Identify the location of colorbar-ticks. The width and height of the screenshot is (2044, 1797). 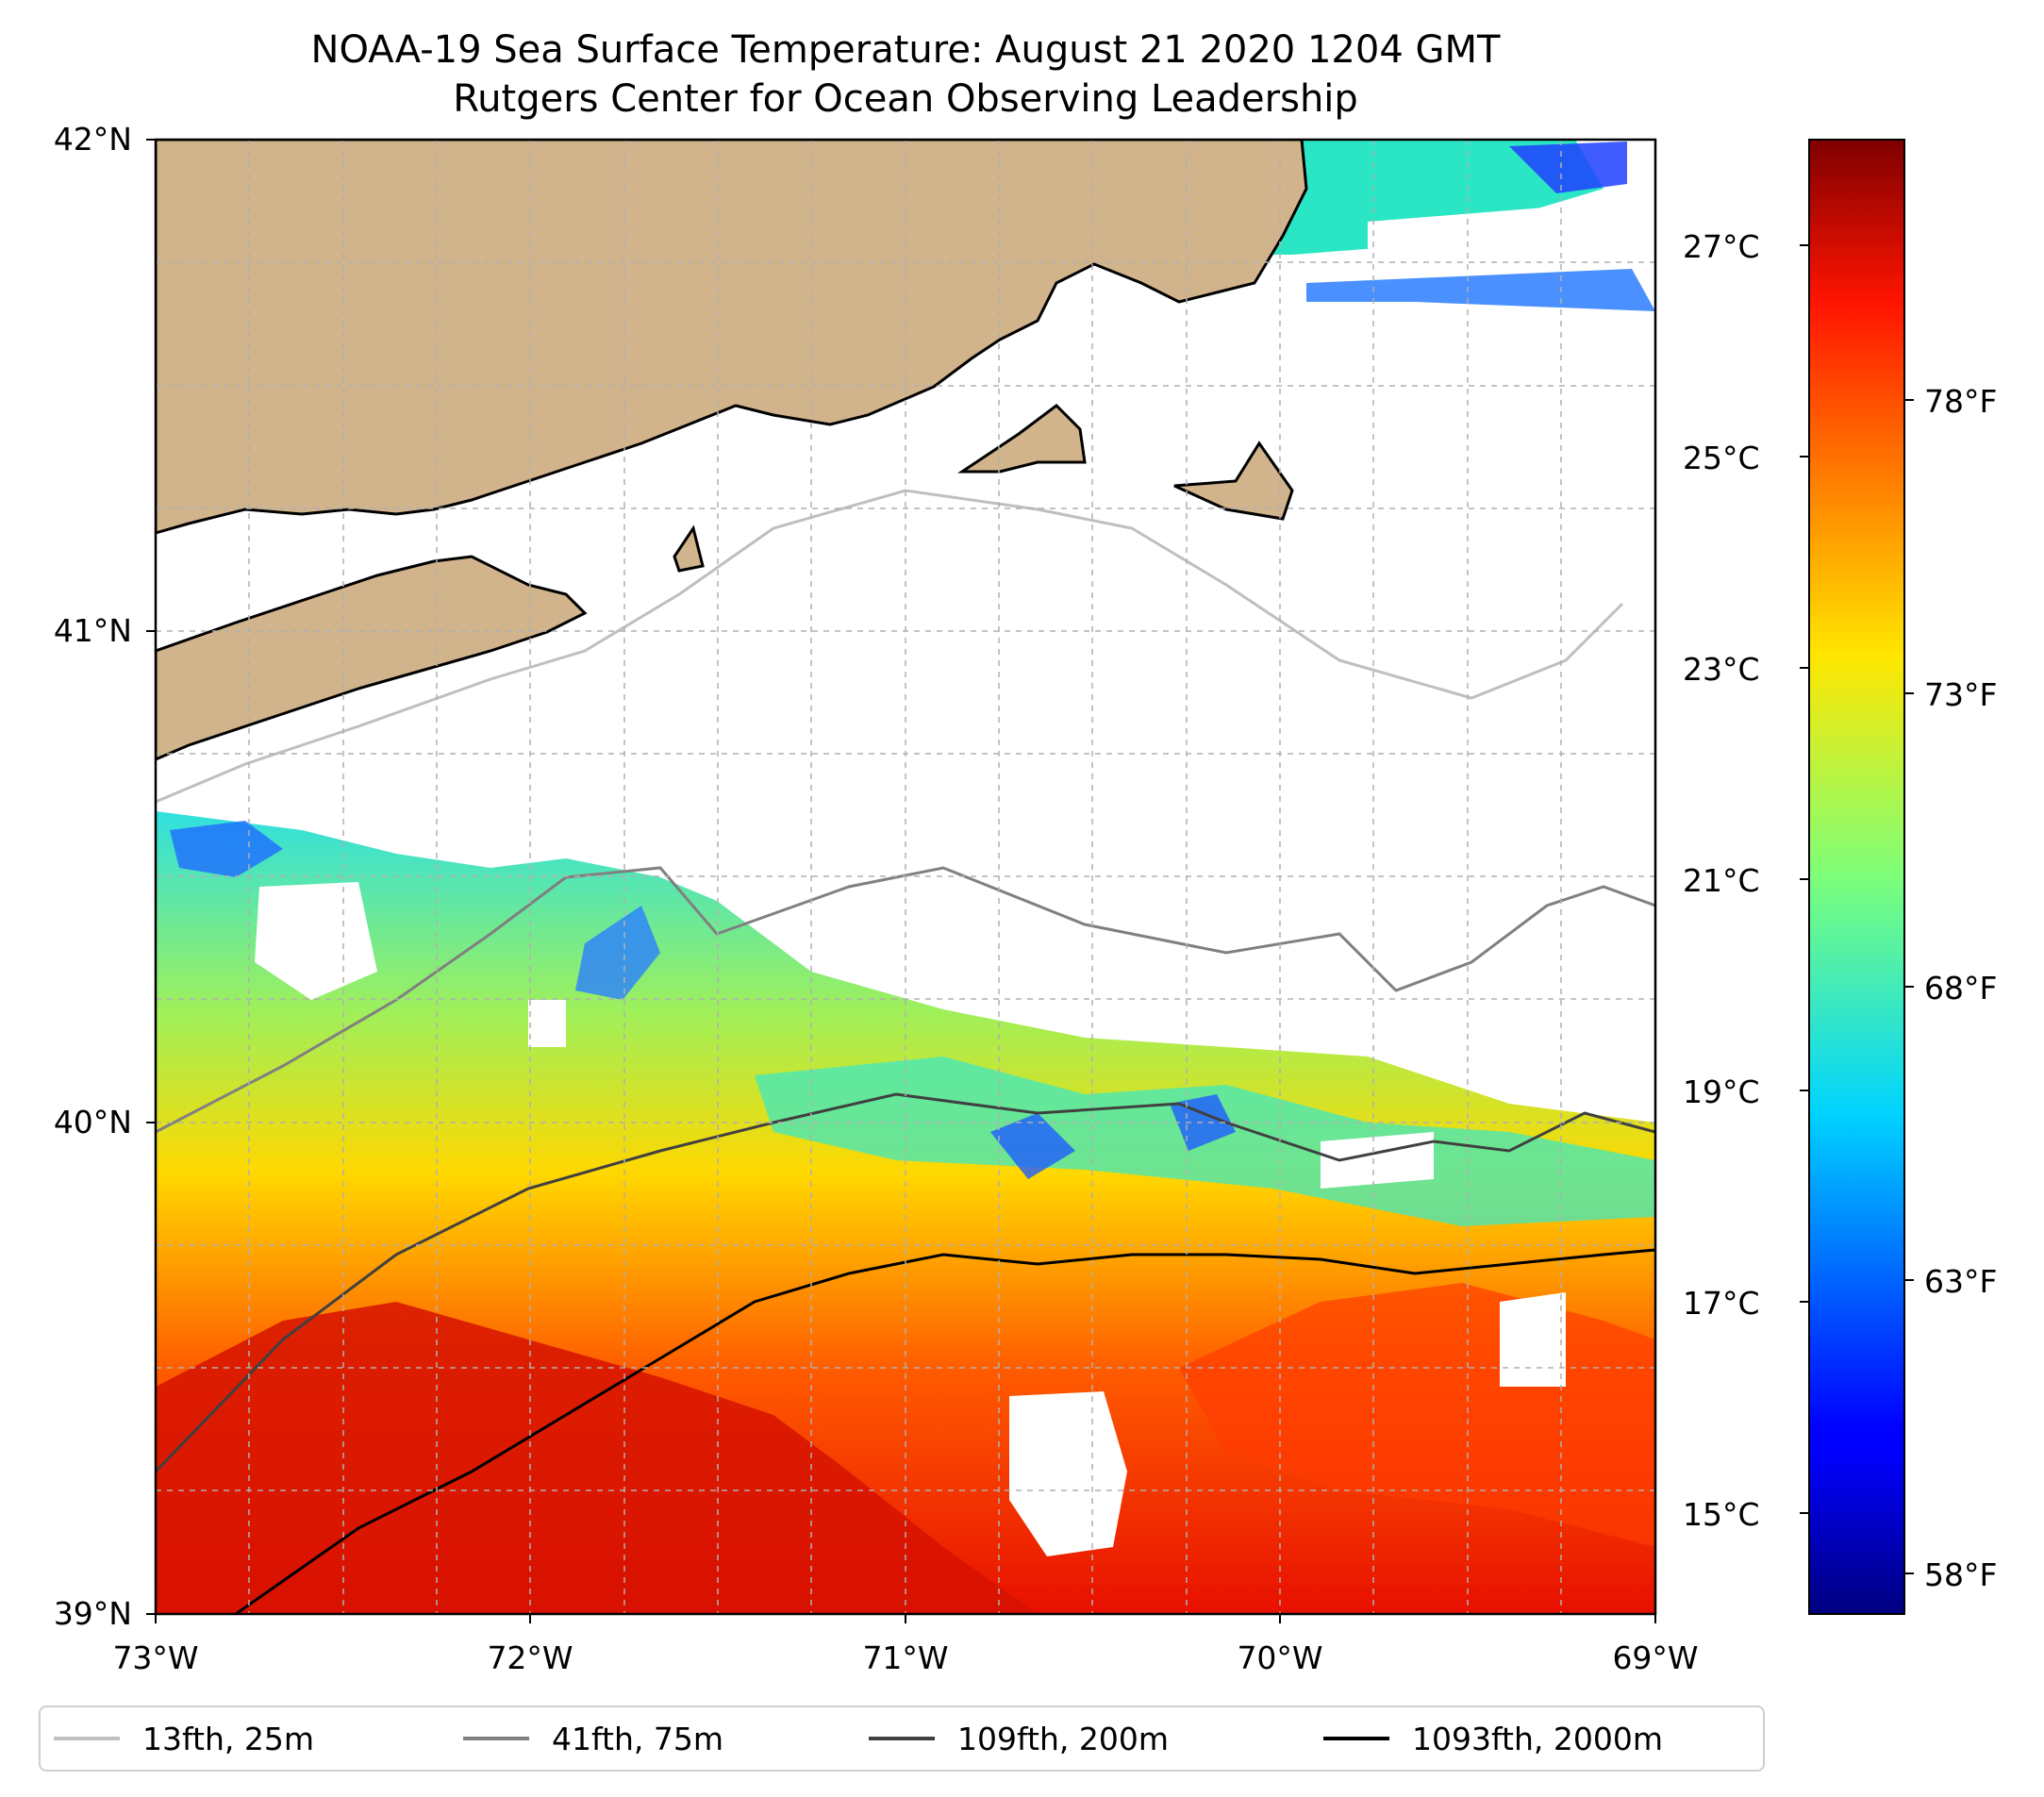
(1857, 909).